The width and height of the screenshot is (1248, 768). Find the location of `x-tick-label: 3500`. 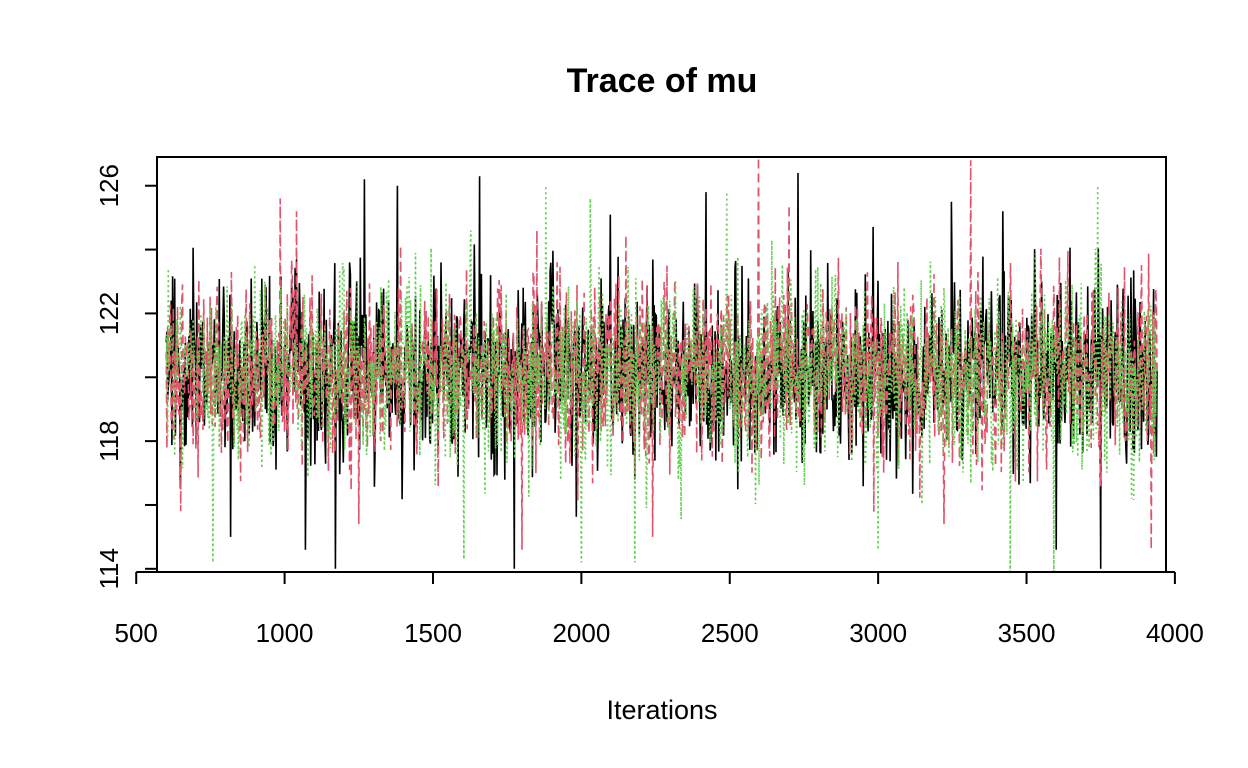

x-tick-label: 3500 is located at coordinates (1027, 633).